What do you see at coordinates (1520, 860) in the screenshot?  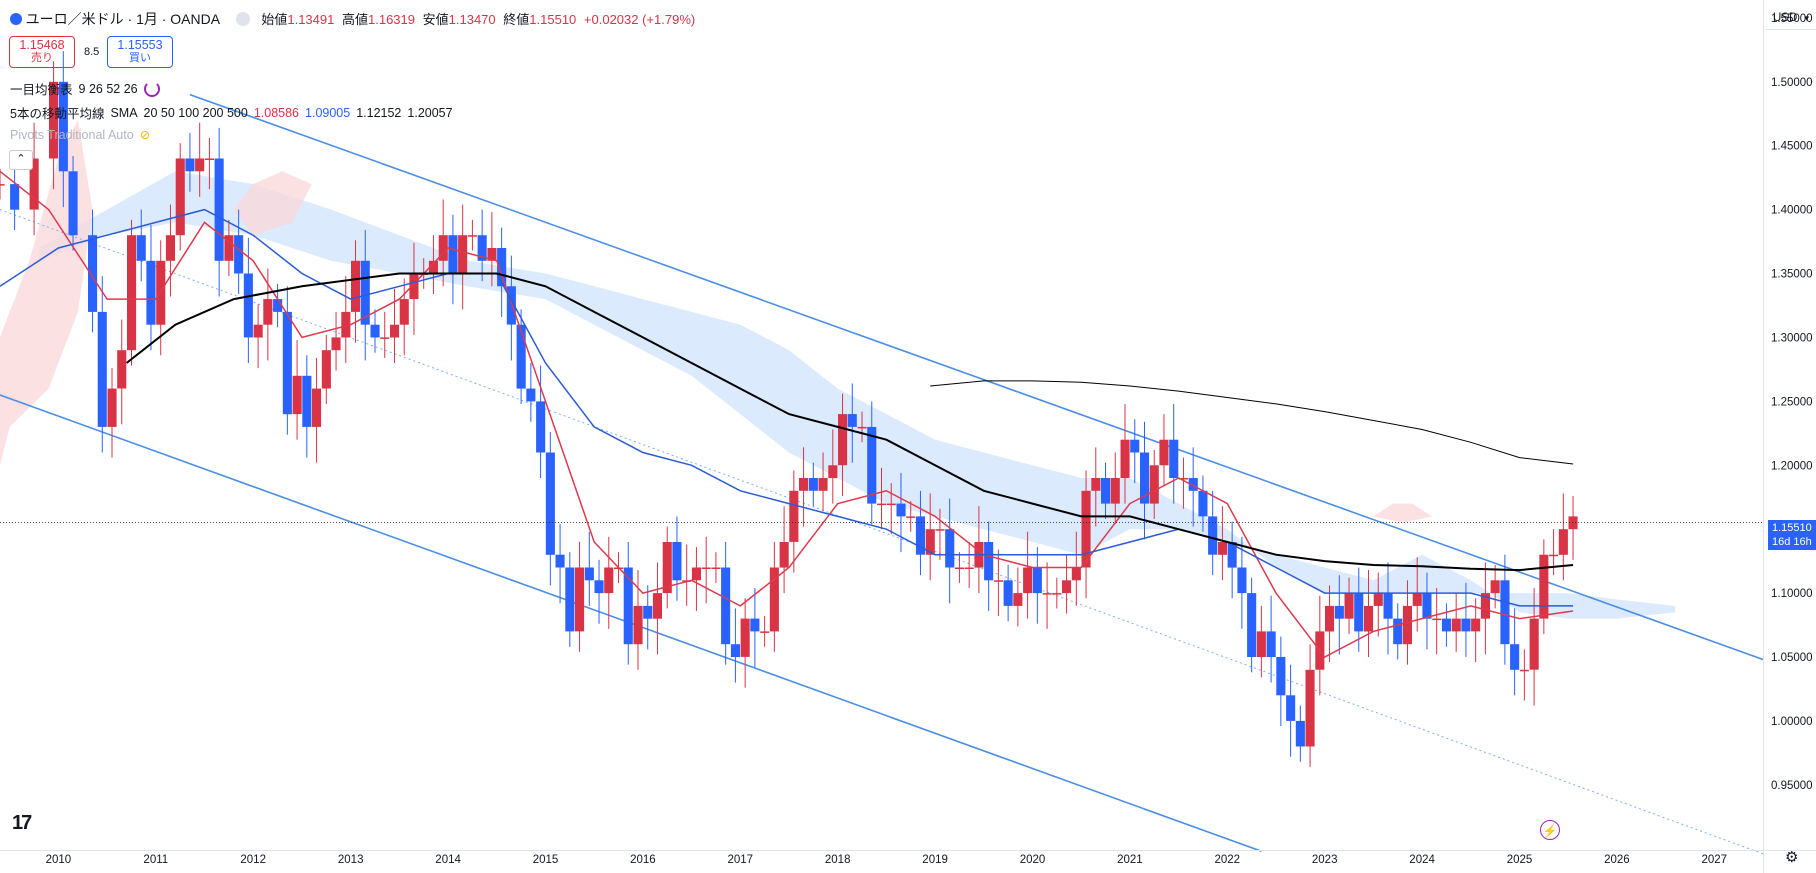 I see `x-tick-label: 2025` at bounding box center [1520, 860].